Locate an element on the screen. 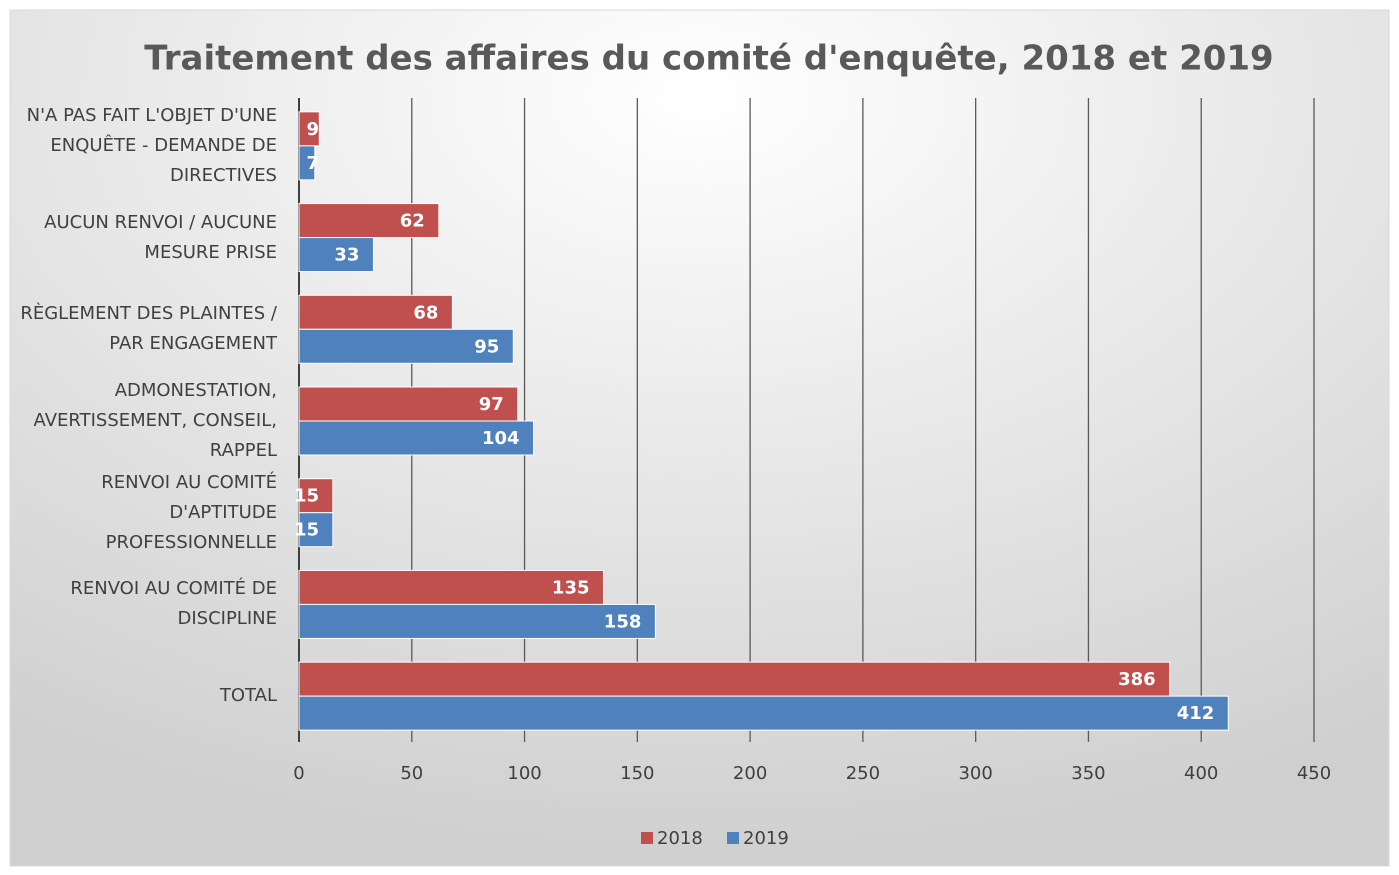 This screenshot has height=875, width=1399. x-tick-label: 350 is located at coordinates (1088, 773).